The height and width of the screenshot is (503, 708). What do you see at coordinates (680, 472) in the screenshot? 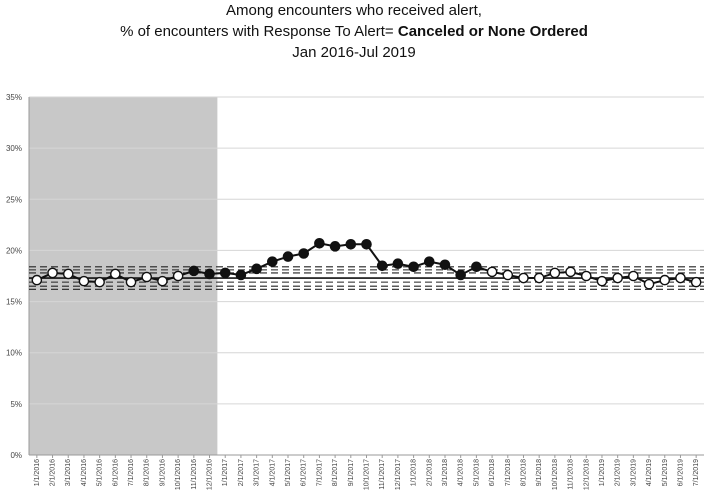
I see `x-tick-label: 6/1/2019` at bounding box center [680, 472].